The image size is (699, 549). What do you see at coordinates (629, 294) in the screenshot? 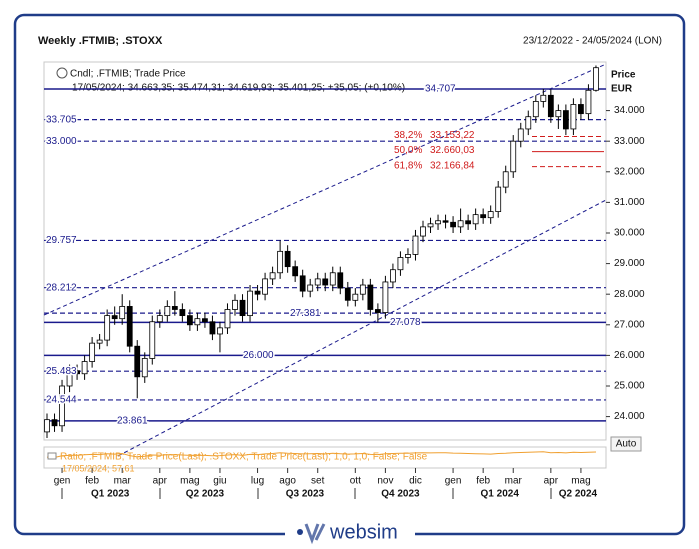
I see `y-tick-label: 28.000` at bounding box center [629, 294].